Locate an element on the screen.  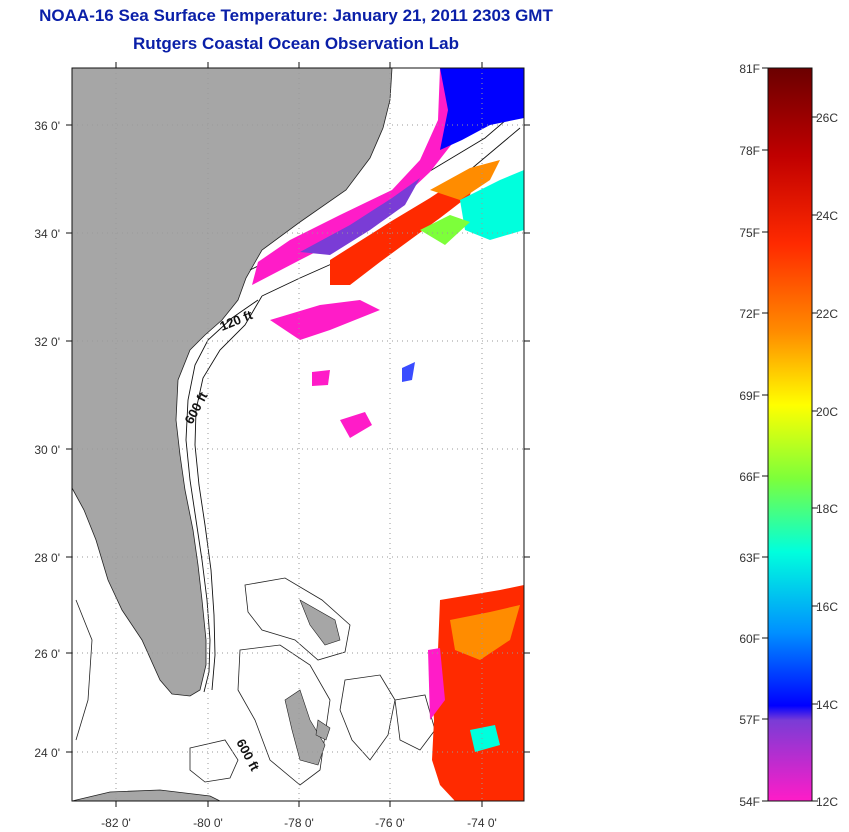
colorbar-c-20: 20C is located at coordinates (827, 412).